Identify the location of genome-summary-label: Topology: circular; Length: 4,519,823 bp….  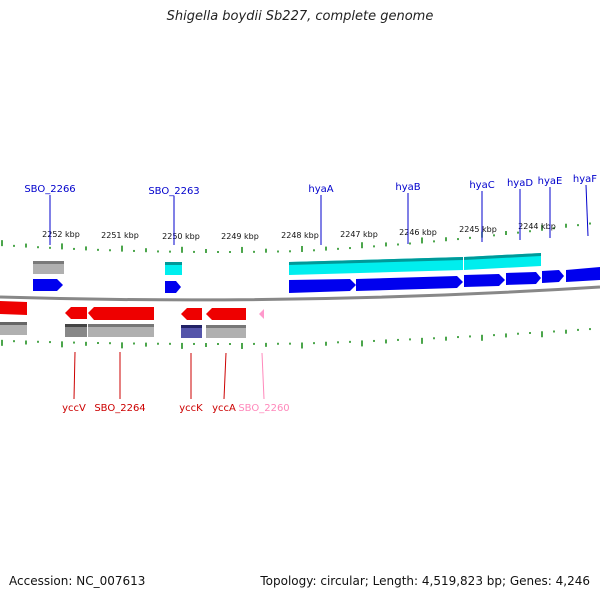
(425, 581).